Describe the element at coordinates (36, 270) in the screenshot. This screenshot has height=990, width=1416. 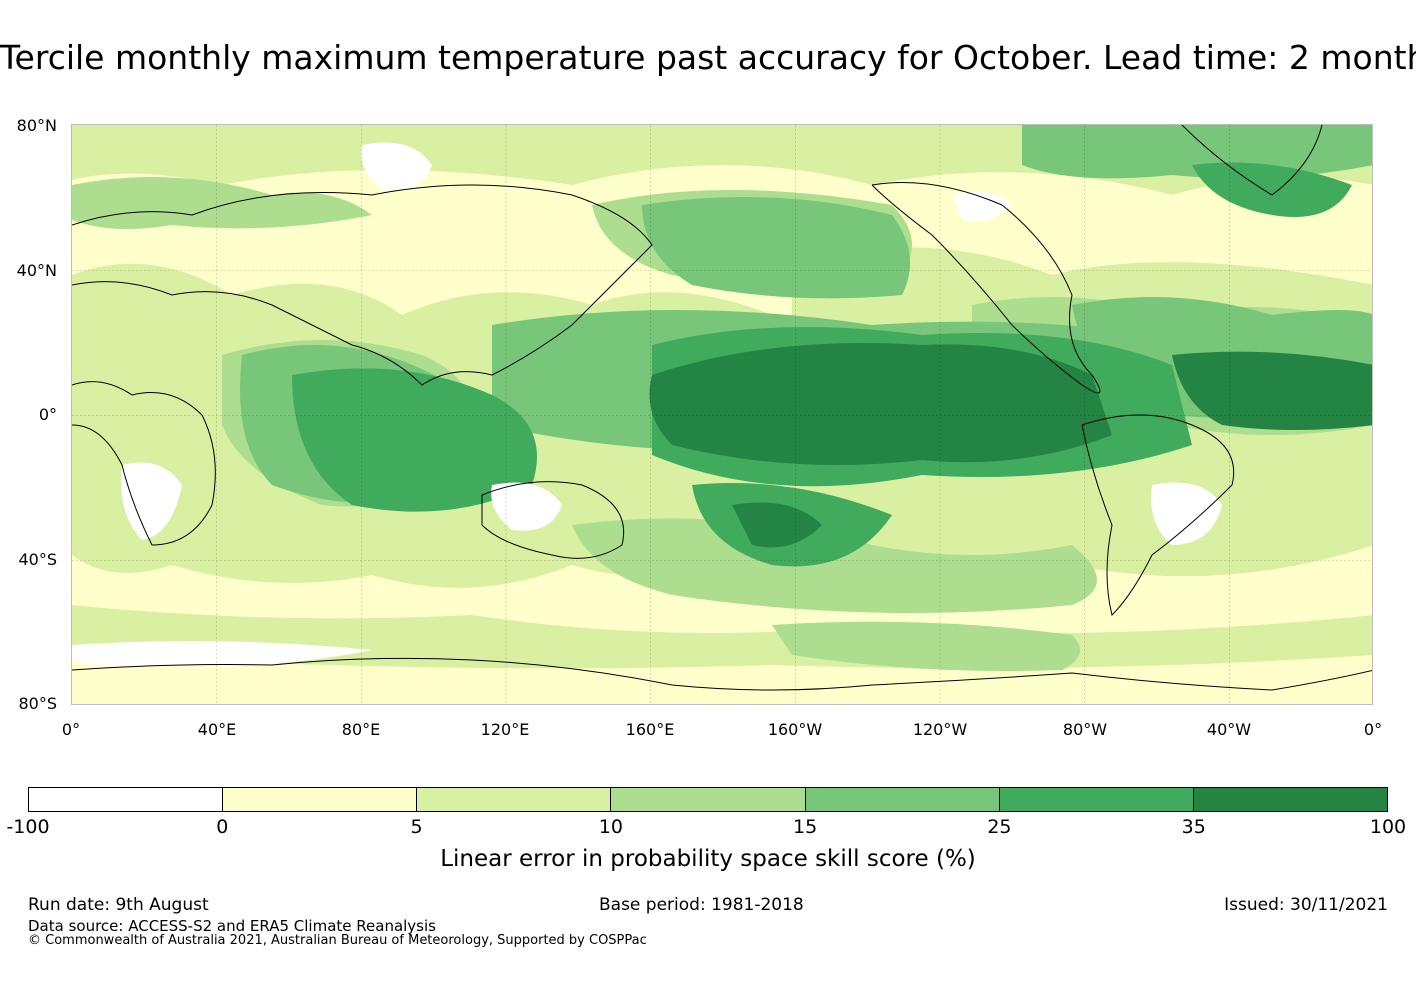
I see `lat-label-40n: 40°N` at that location.